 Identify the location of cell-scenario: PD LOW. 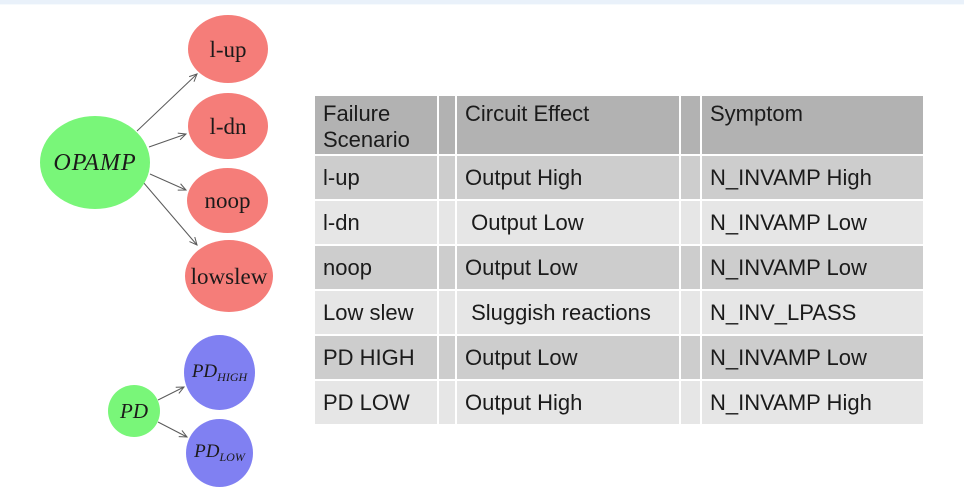
(376, 402).